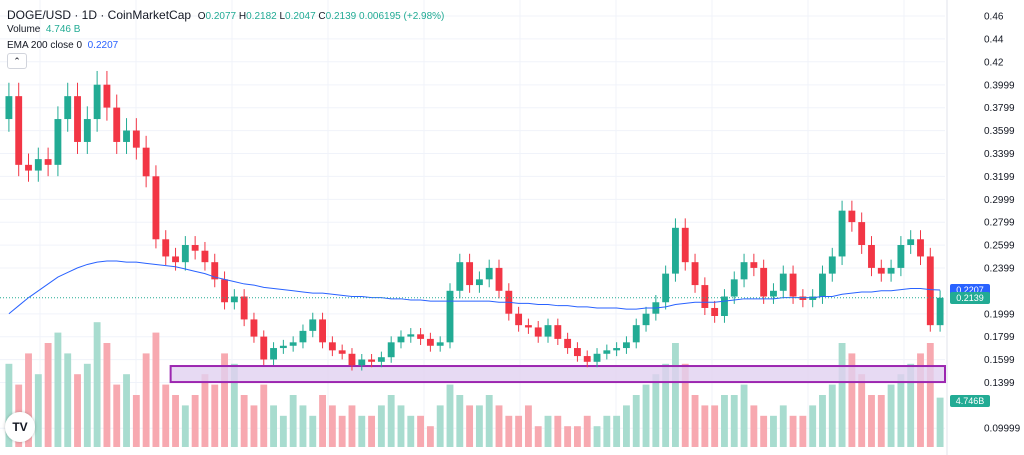 This screenshot has width=1024, height=455. What do you see at coordinates (62, 45) in the screenshot?
I see `legend-ema-row: EMA 200 close 0 0.2207` at bounding box center [62, 45].